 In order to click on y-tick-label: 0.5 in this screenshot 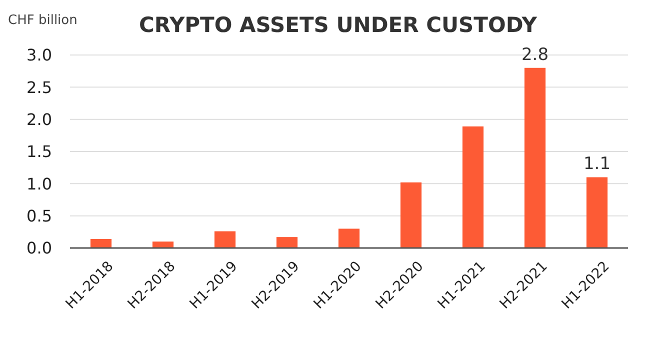, I will do `click(39, 216)`.